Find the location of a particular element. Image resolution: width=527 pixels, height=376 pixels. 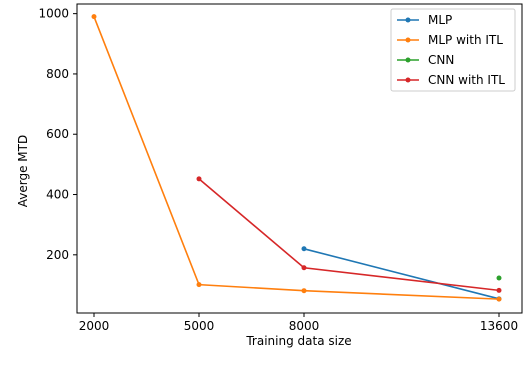

x-tick-label: 2000 is located at coordinates (94, 326).